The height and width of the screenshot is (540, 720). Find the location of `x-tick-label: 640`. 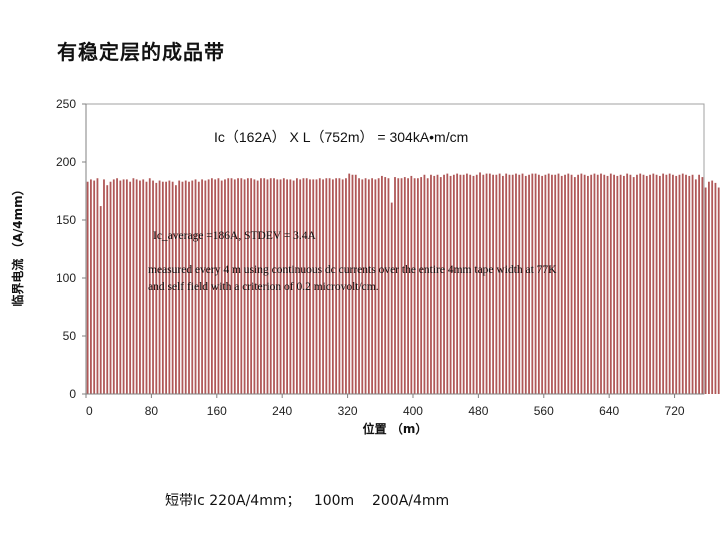

x-tick-label: 640 is located at coordinates (609, 411).